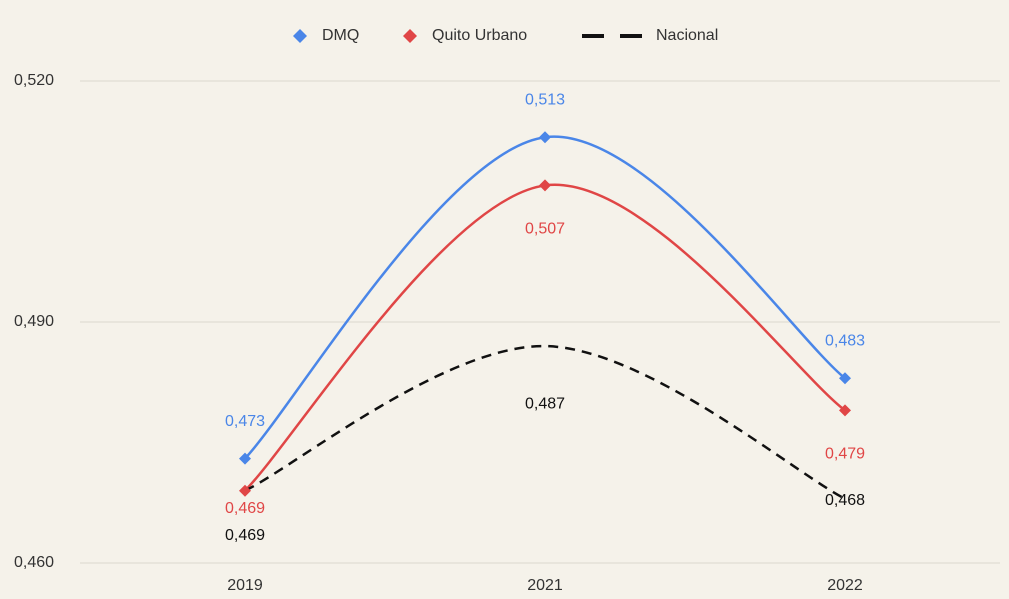  Describe the element at coordinates (845, 585) in the screenshot. I see `x-tick-label: 2022` at that location.